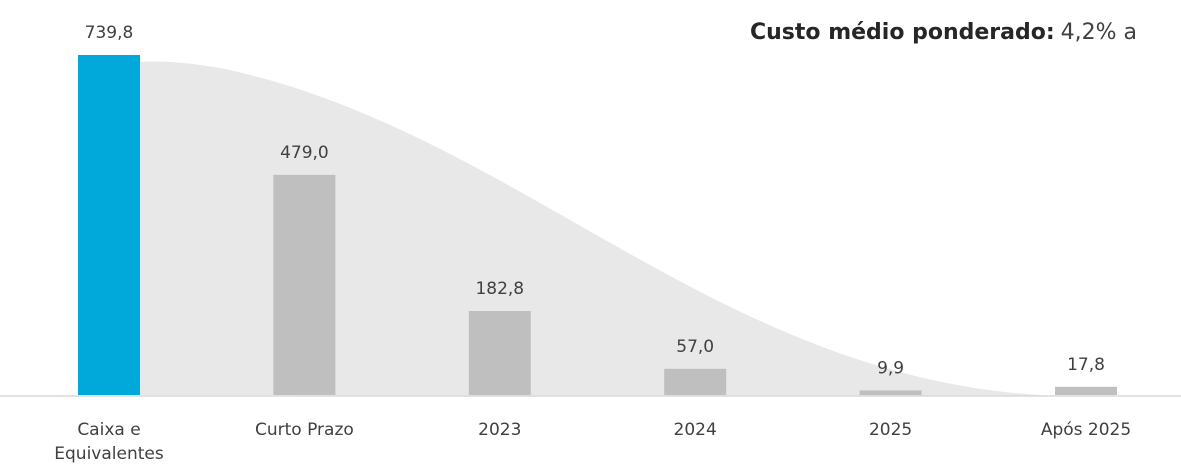 The image size is (1181, 465). What do you see at coordinates (109, 442) in the screenshot?
I see `x-tick-label: Caixa e Equivalentes` at bounding box center [109, 442].